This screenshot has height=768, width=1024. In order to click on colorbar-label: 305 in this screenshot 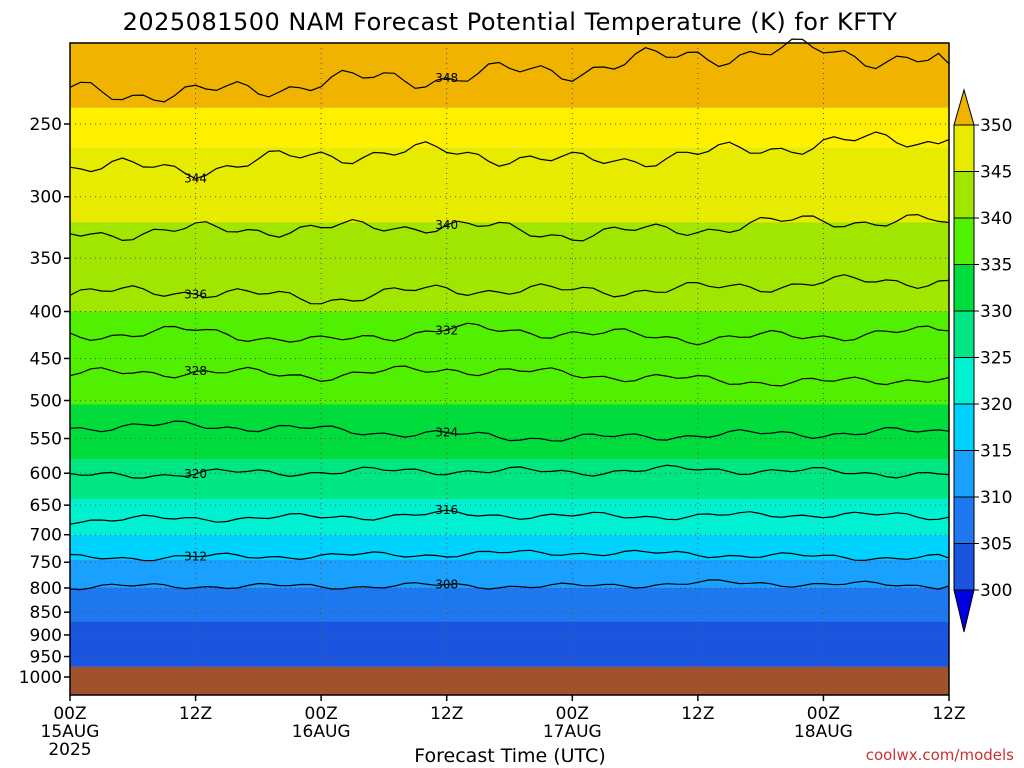, I will do `click(996, 545)`.